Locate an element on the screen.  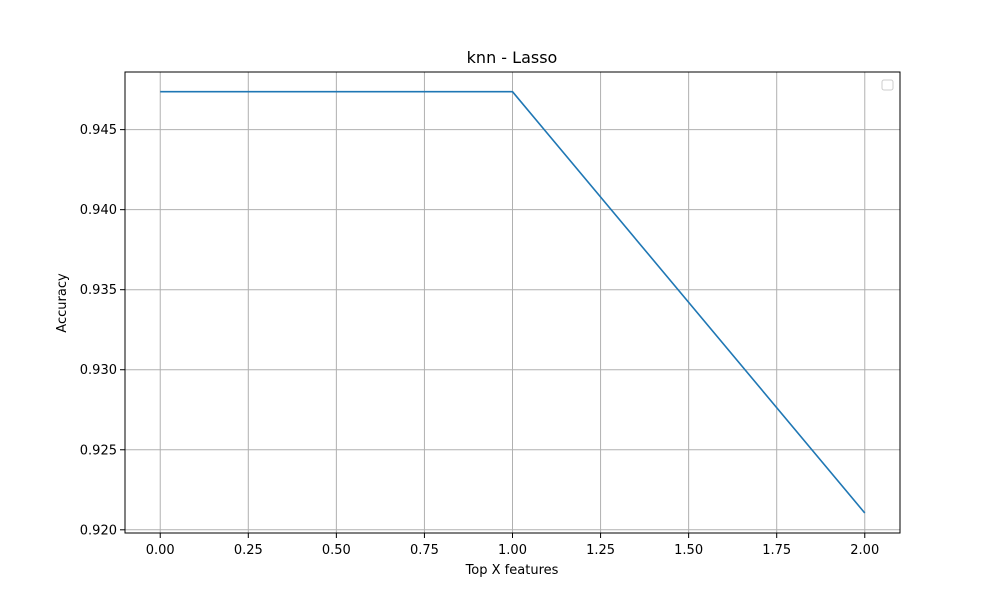
x-tick-label: 2.00 is located at coordinates (864, 550).